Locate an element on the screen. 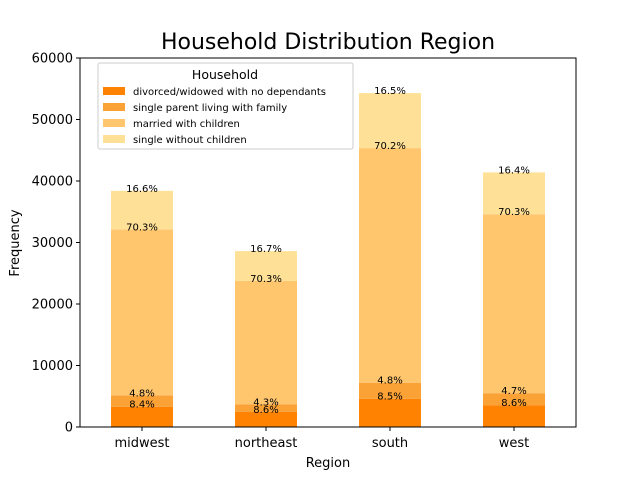  x-tick-label: northeast is located at coordinates (266, 443).